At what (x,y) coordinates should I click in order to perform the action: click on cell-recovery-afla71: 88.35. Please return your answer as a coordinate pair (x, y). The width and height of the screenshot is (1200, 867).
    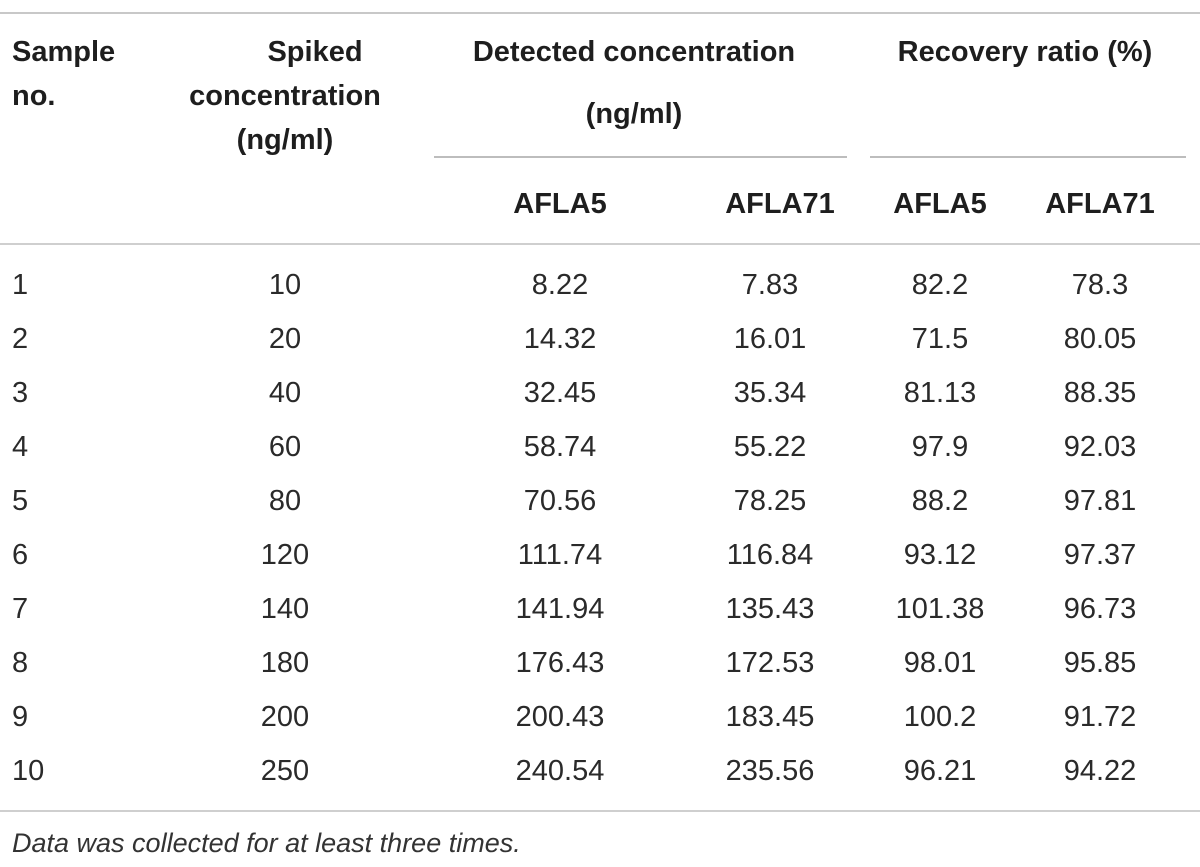
    Looking at the image, I should click on (1100, 393).